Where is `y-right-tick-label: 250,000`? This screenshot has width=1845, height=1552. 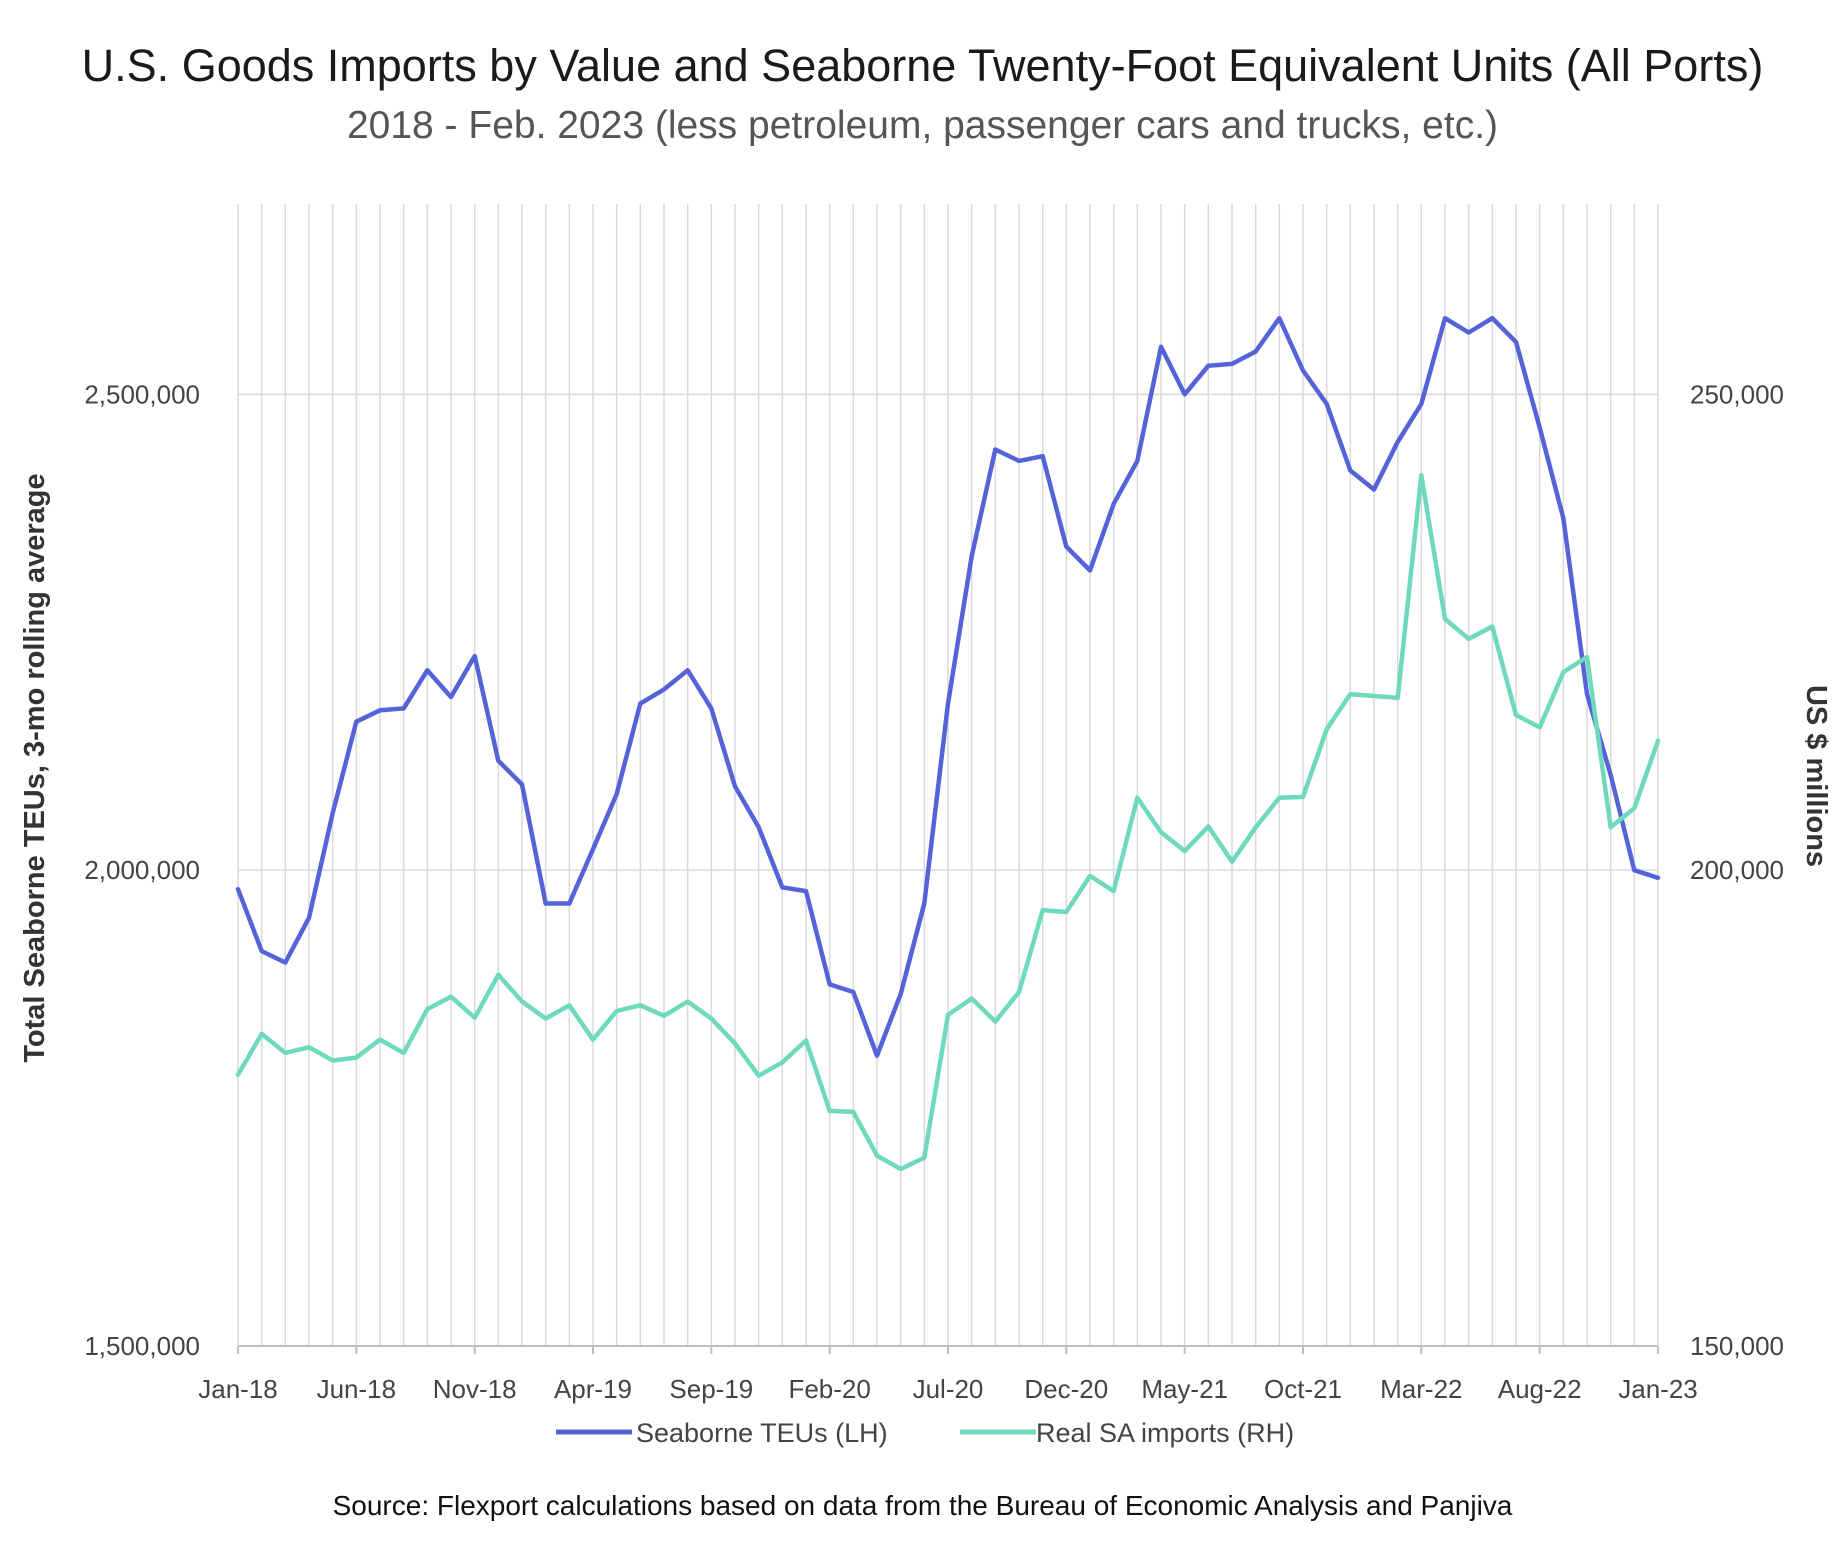 y-right-tick-label: 250,000 is located at coordinates (1737, 394).